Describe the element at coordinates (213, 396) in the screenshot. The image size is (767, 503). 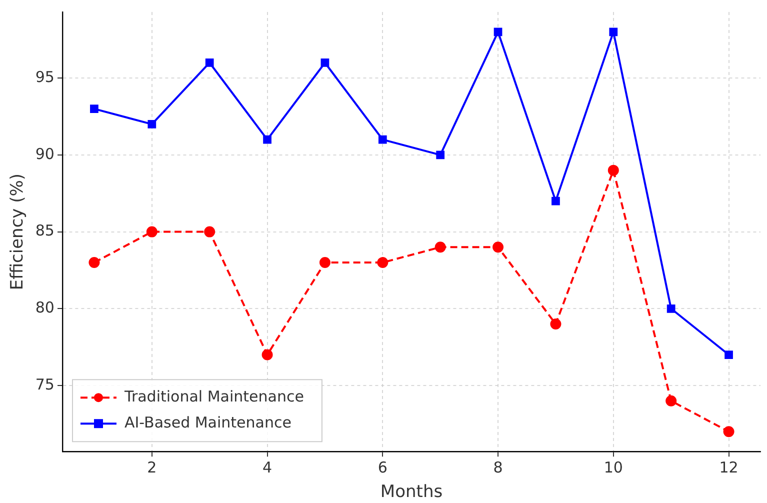
I see `legend-label: Traditional Maintenance` at that location.